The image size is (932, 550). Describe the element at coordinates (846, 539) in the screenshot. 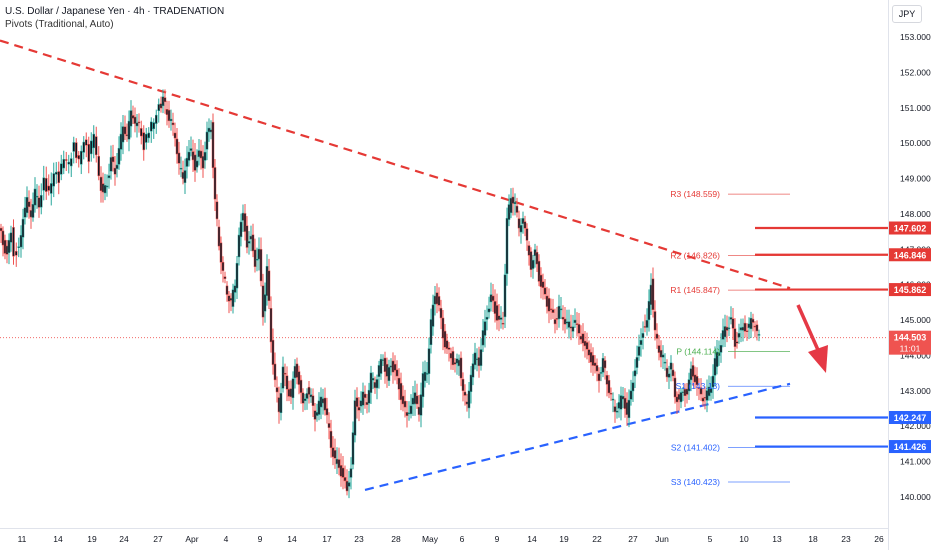

I see `x-tick-label: 23` at that location.